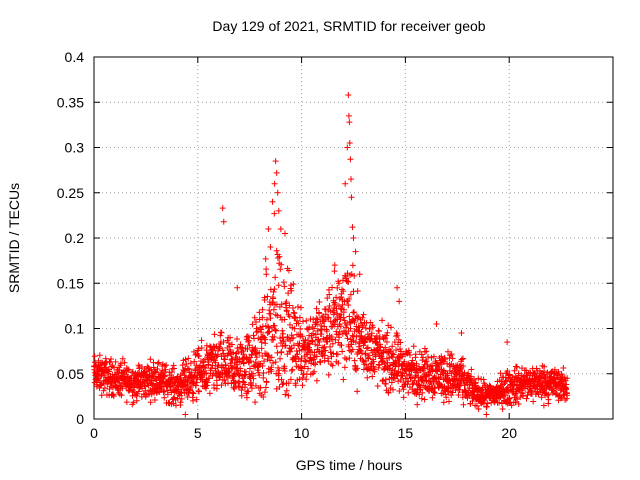 This screenshot has width=640, height=480. What do you see at coordinates (94, 433) in the screenshot?
I see `x-tick-label: 0` at bounding box center [94, 433].